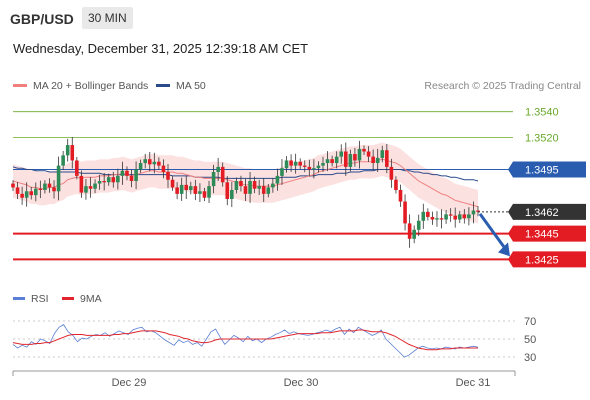 The height and width of the screenshot is (400, 590). I want to click on legend-rsi: RSI, so click(31, 299).